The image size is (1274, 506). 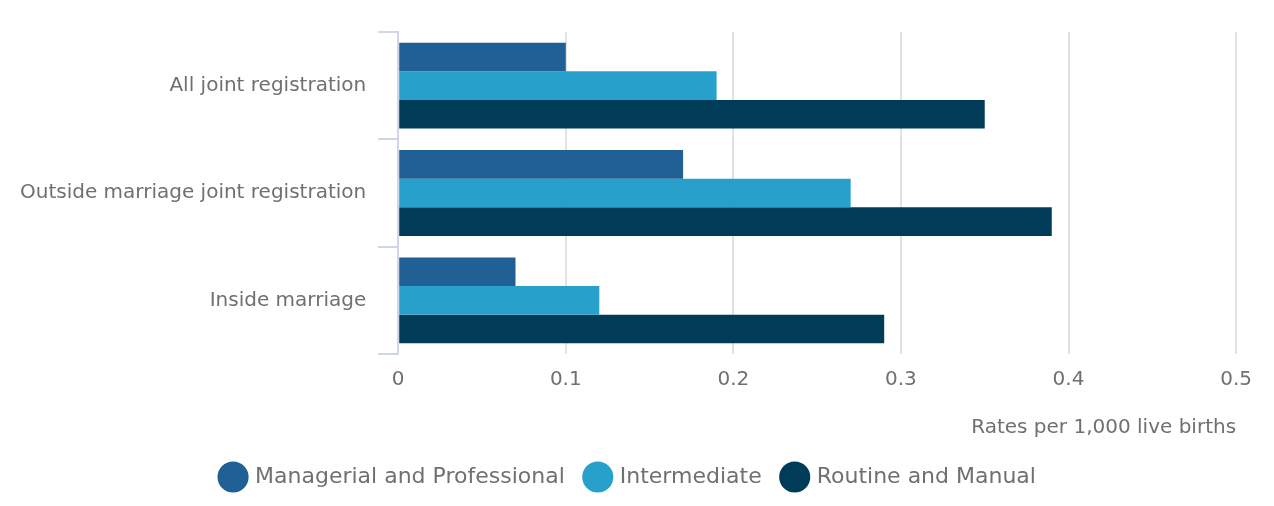 I want to click on x-tick-label: 0.5, so click(x=1236, y=378).